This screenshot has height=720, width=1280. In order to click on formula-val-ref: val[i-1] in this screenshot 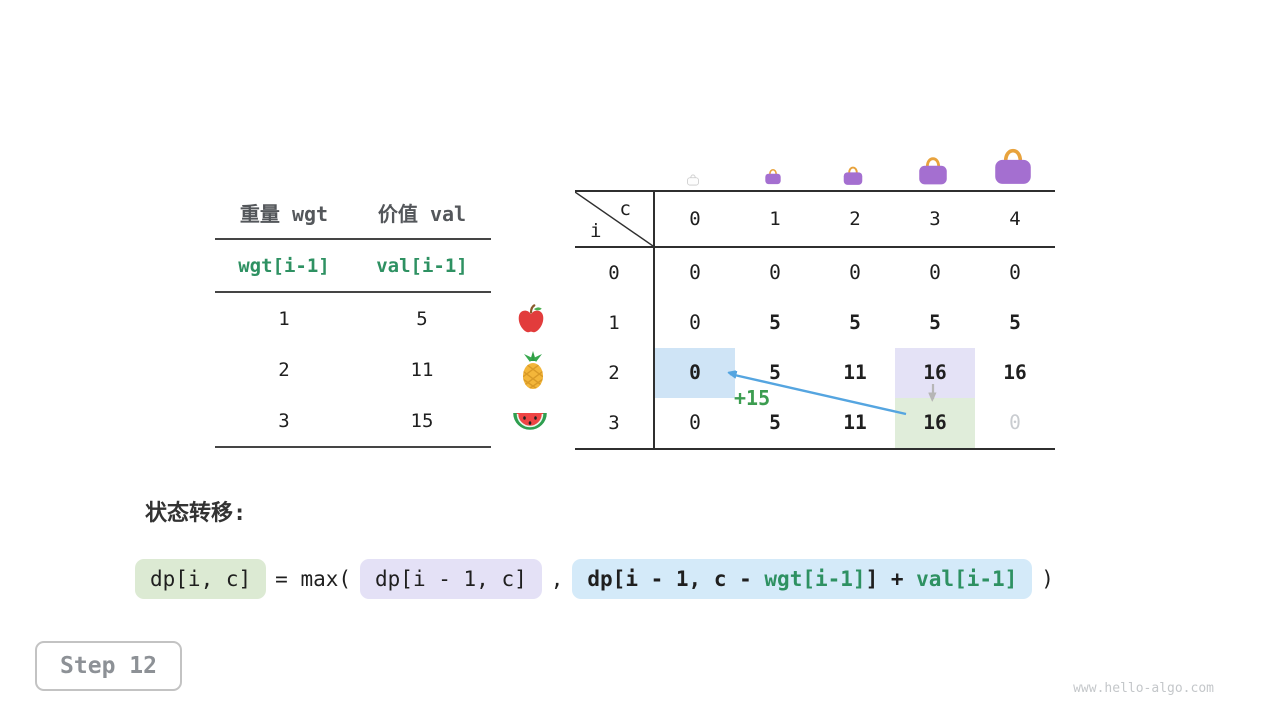, I will do `click(967, 579)`.